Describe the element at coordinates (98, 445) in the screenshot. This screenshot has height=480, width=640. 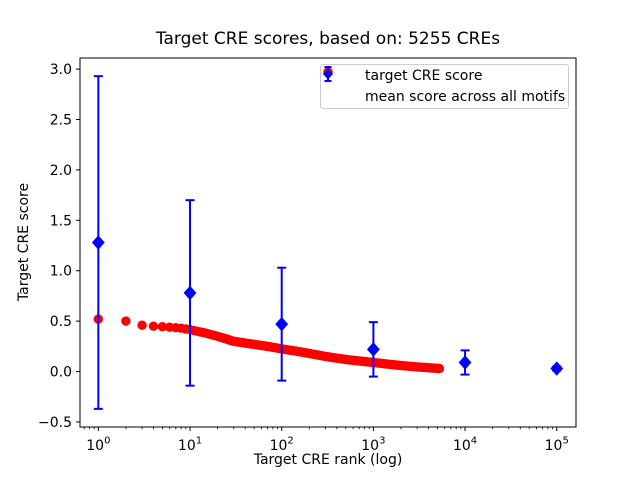
I see `x-tick-label: 10⁰` at that location.